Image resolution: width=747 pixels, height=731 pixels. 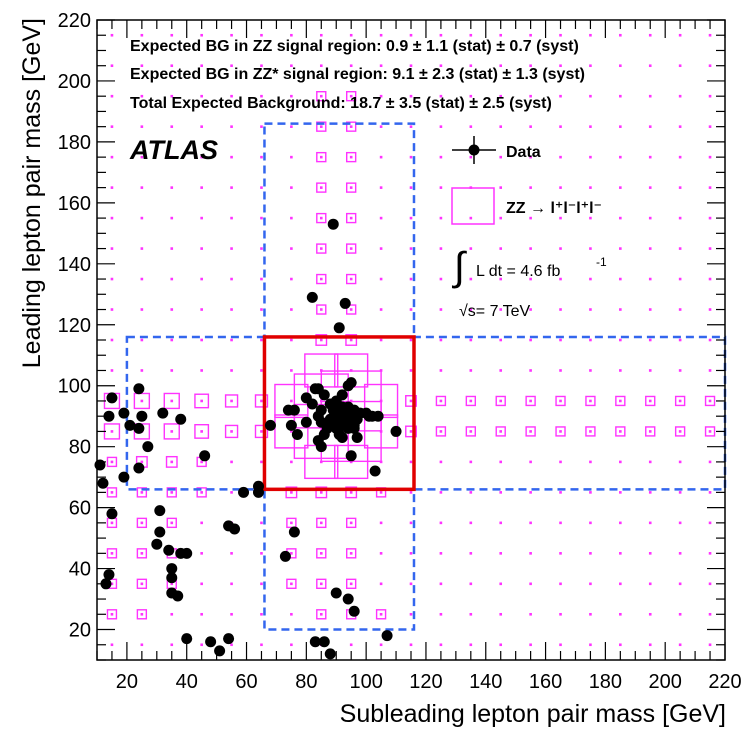 What do you see at coordinates (365, 682) in the screenshot?
I see `x-tick-label: 100` at bounding box center [365, 682].